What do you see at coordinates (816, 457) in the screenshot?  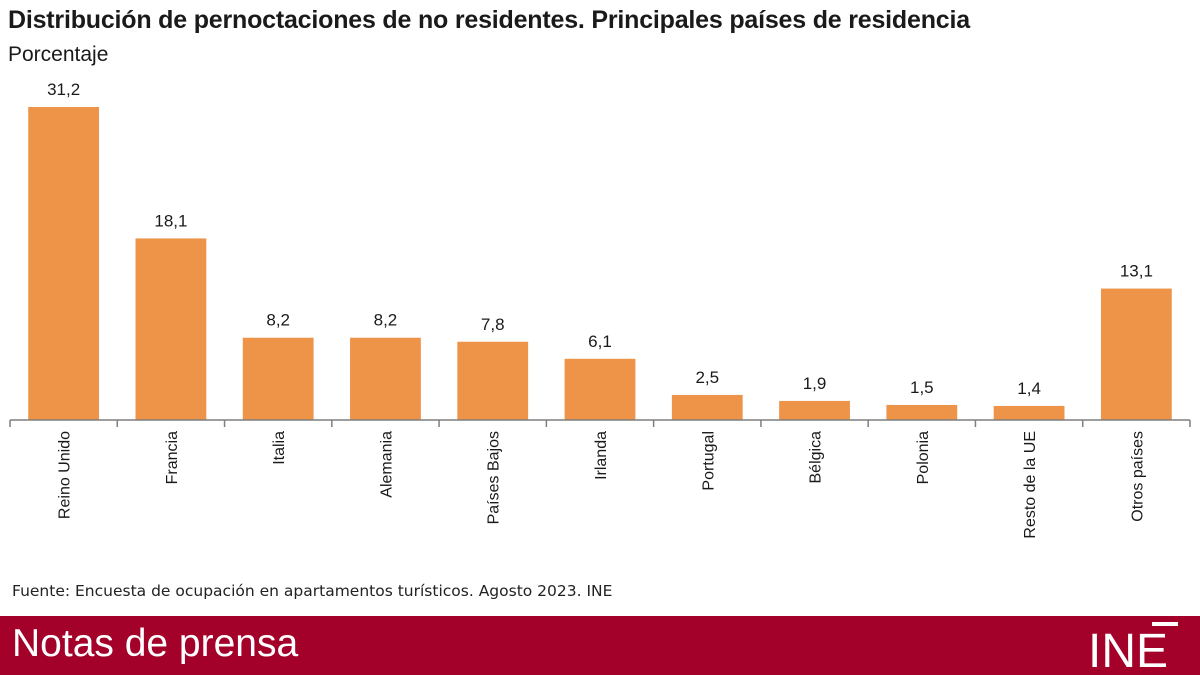 I see `category-label: Bélgica` at bounding box center [816, 457].